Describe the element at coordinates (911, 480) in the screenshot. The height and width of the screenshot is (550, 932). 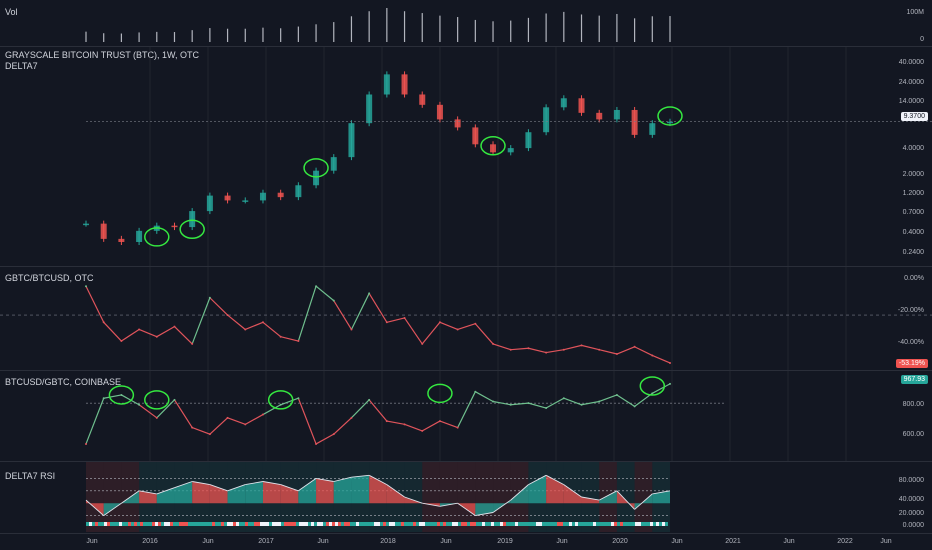
I see `rsi-tick: 80.0000` at that location.